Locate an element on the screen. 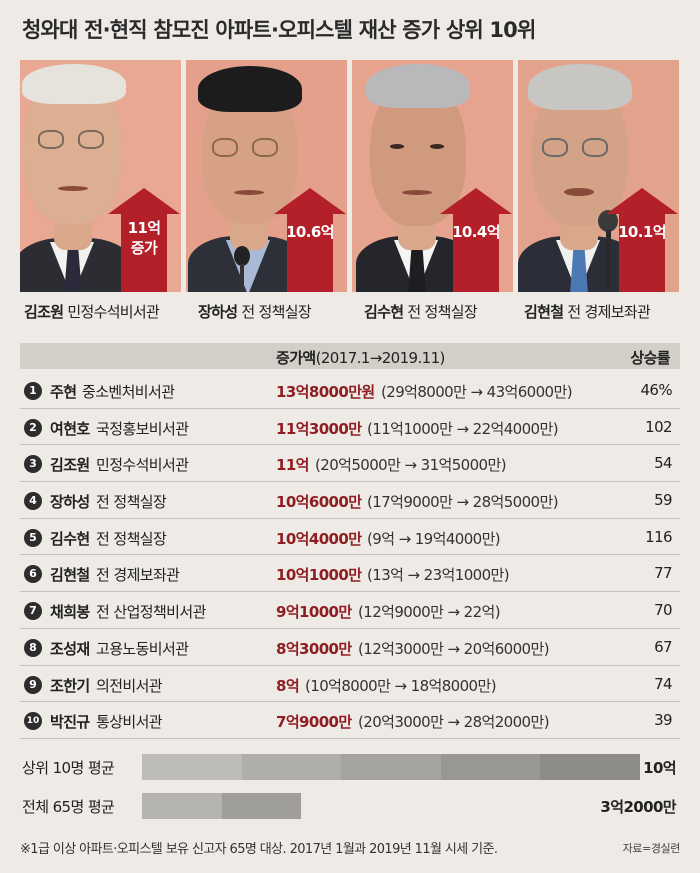 Image resolution: width=700 pixels, height=873 pixels. table-row: 7 채희봉 전 산업정책비서관 9억1000만 (12억9000만 → 22억) 70 is located at coordinates (350, 610).